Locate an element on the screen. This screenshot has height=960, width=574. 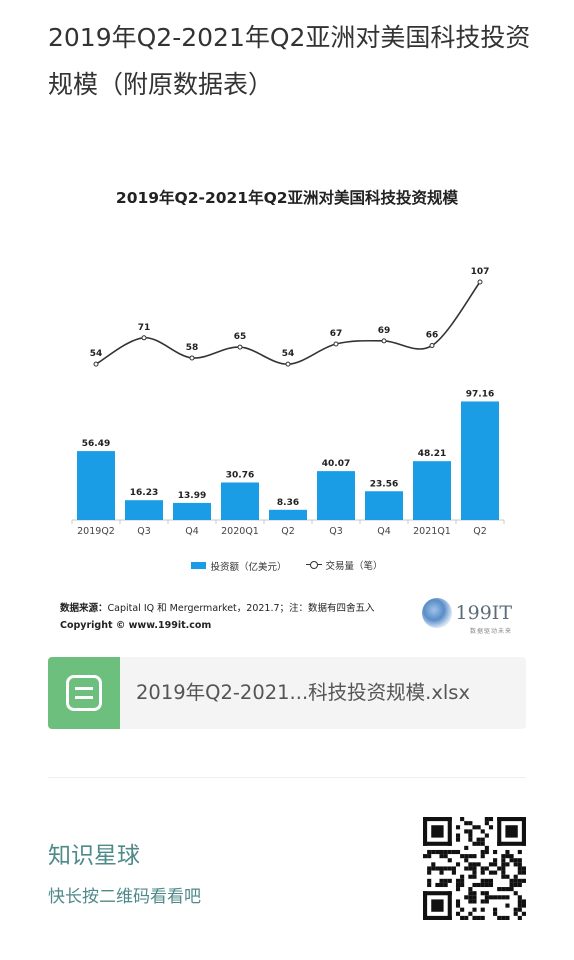
deals-value-label: 71 is located at coordinates (144, 328).